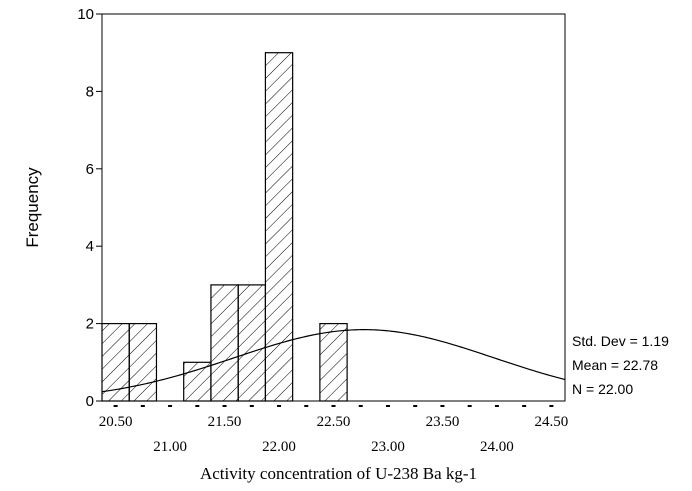 This screenshot has height=491, width=692. Describe the element at coordinates (32, 207) in the screenshot. I see `y-axis-title: Frequency` at that location.